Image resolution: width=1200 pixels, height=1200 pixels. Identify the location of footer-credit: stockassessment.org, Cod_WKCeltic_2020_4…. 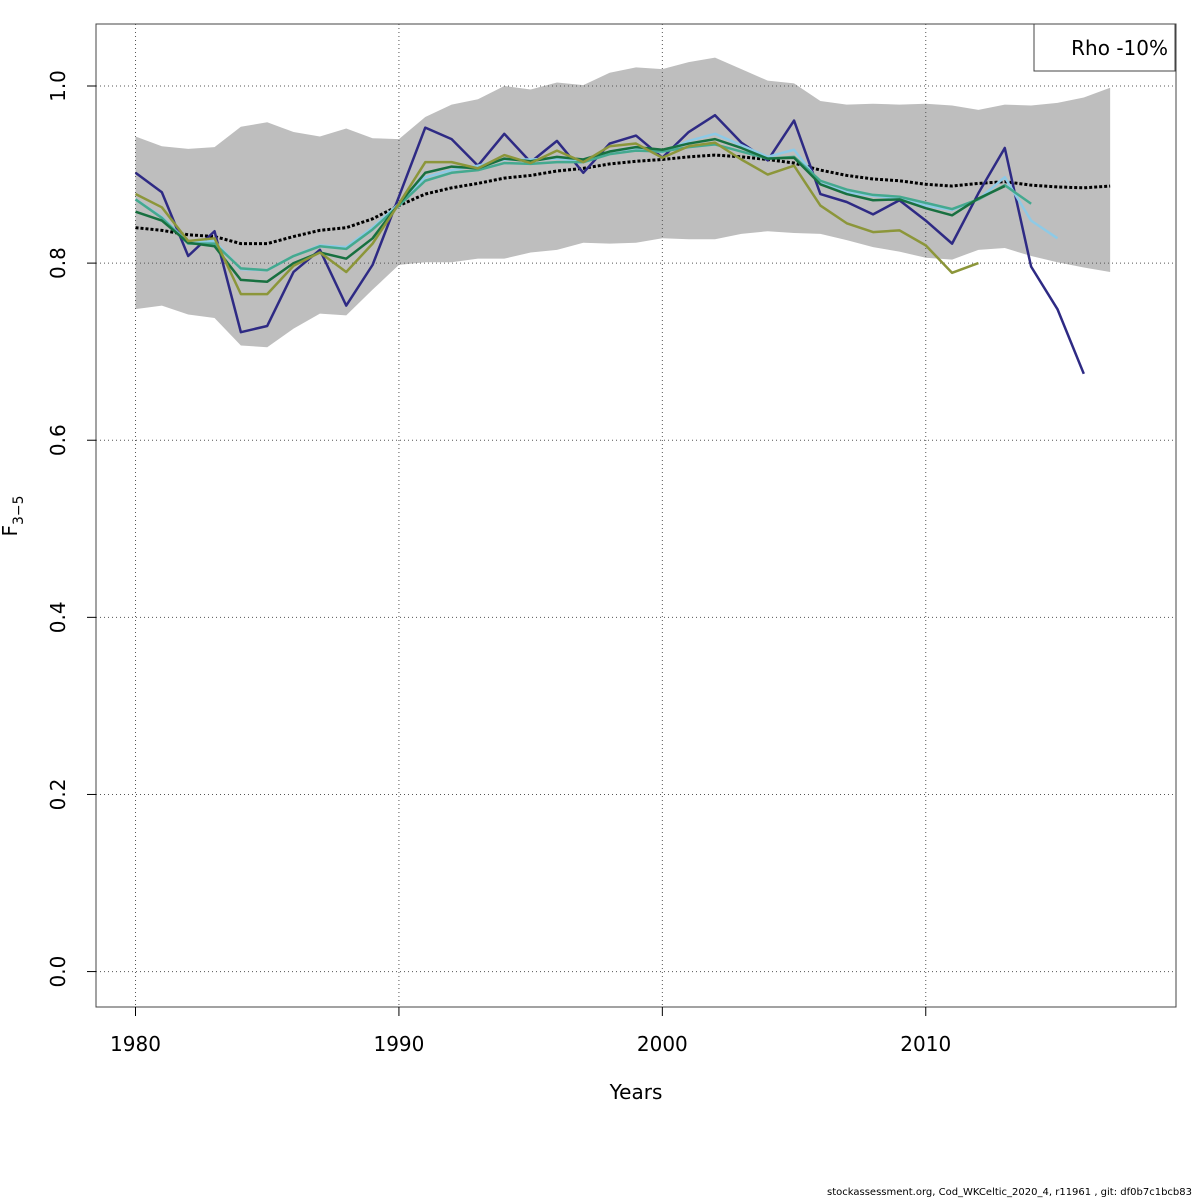
(1009, 1192).